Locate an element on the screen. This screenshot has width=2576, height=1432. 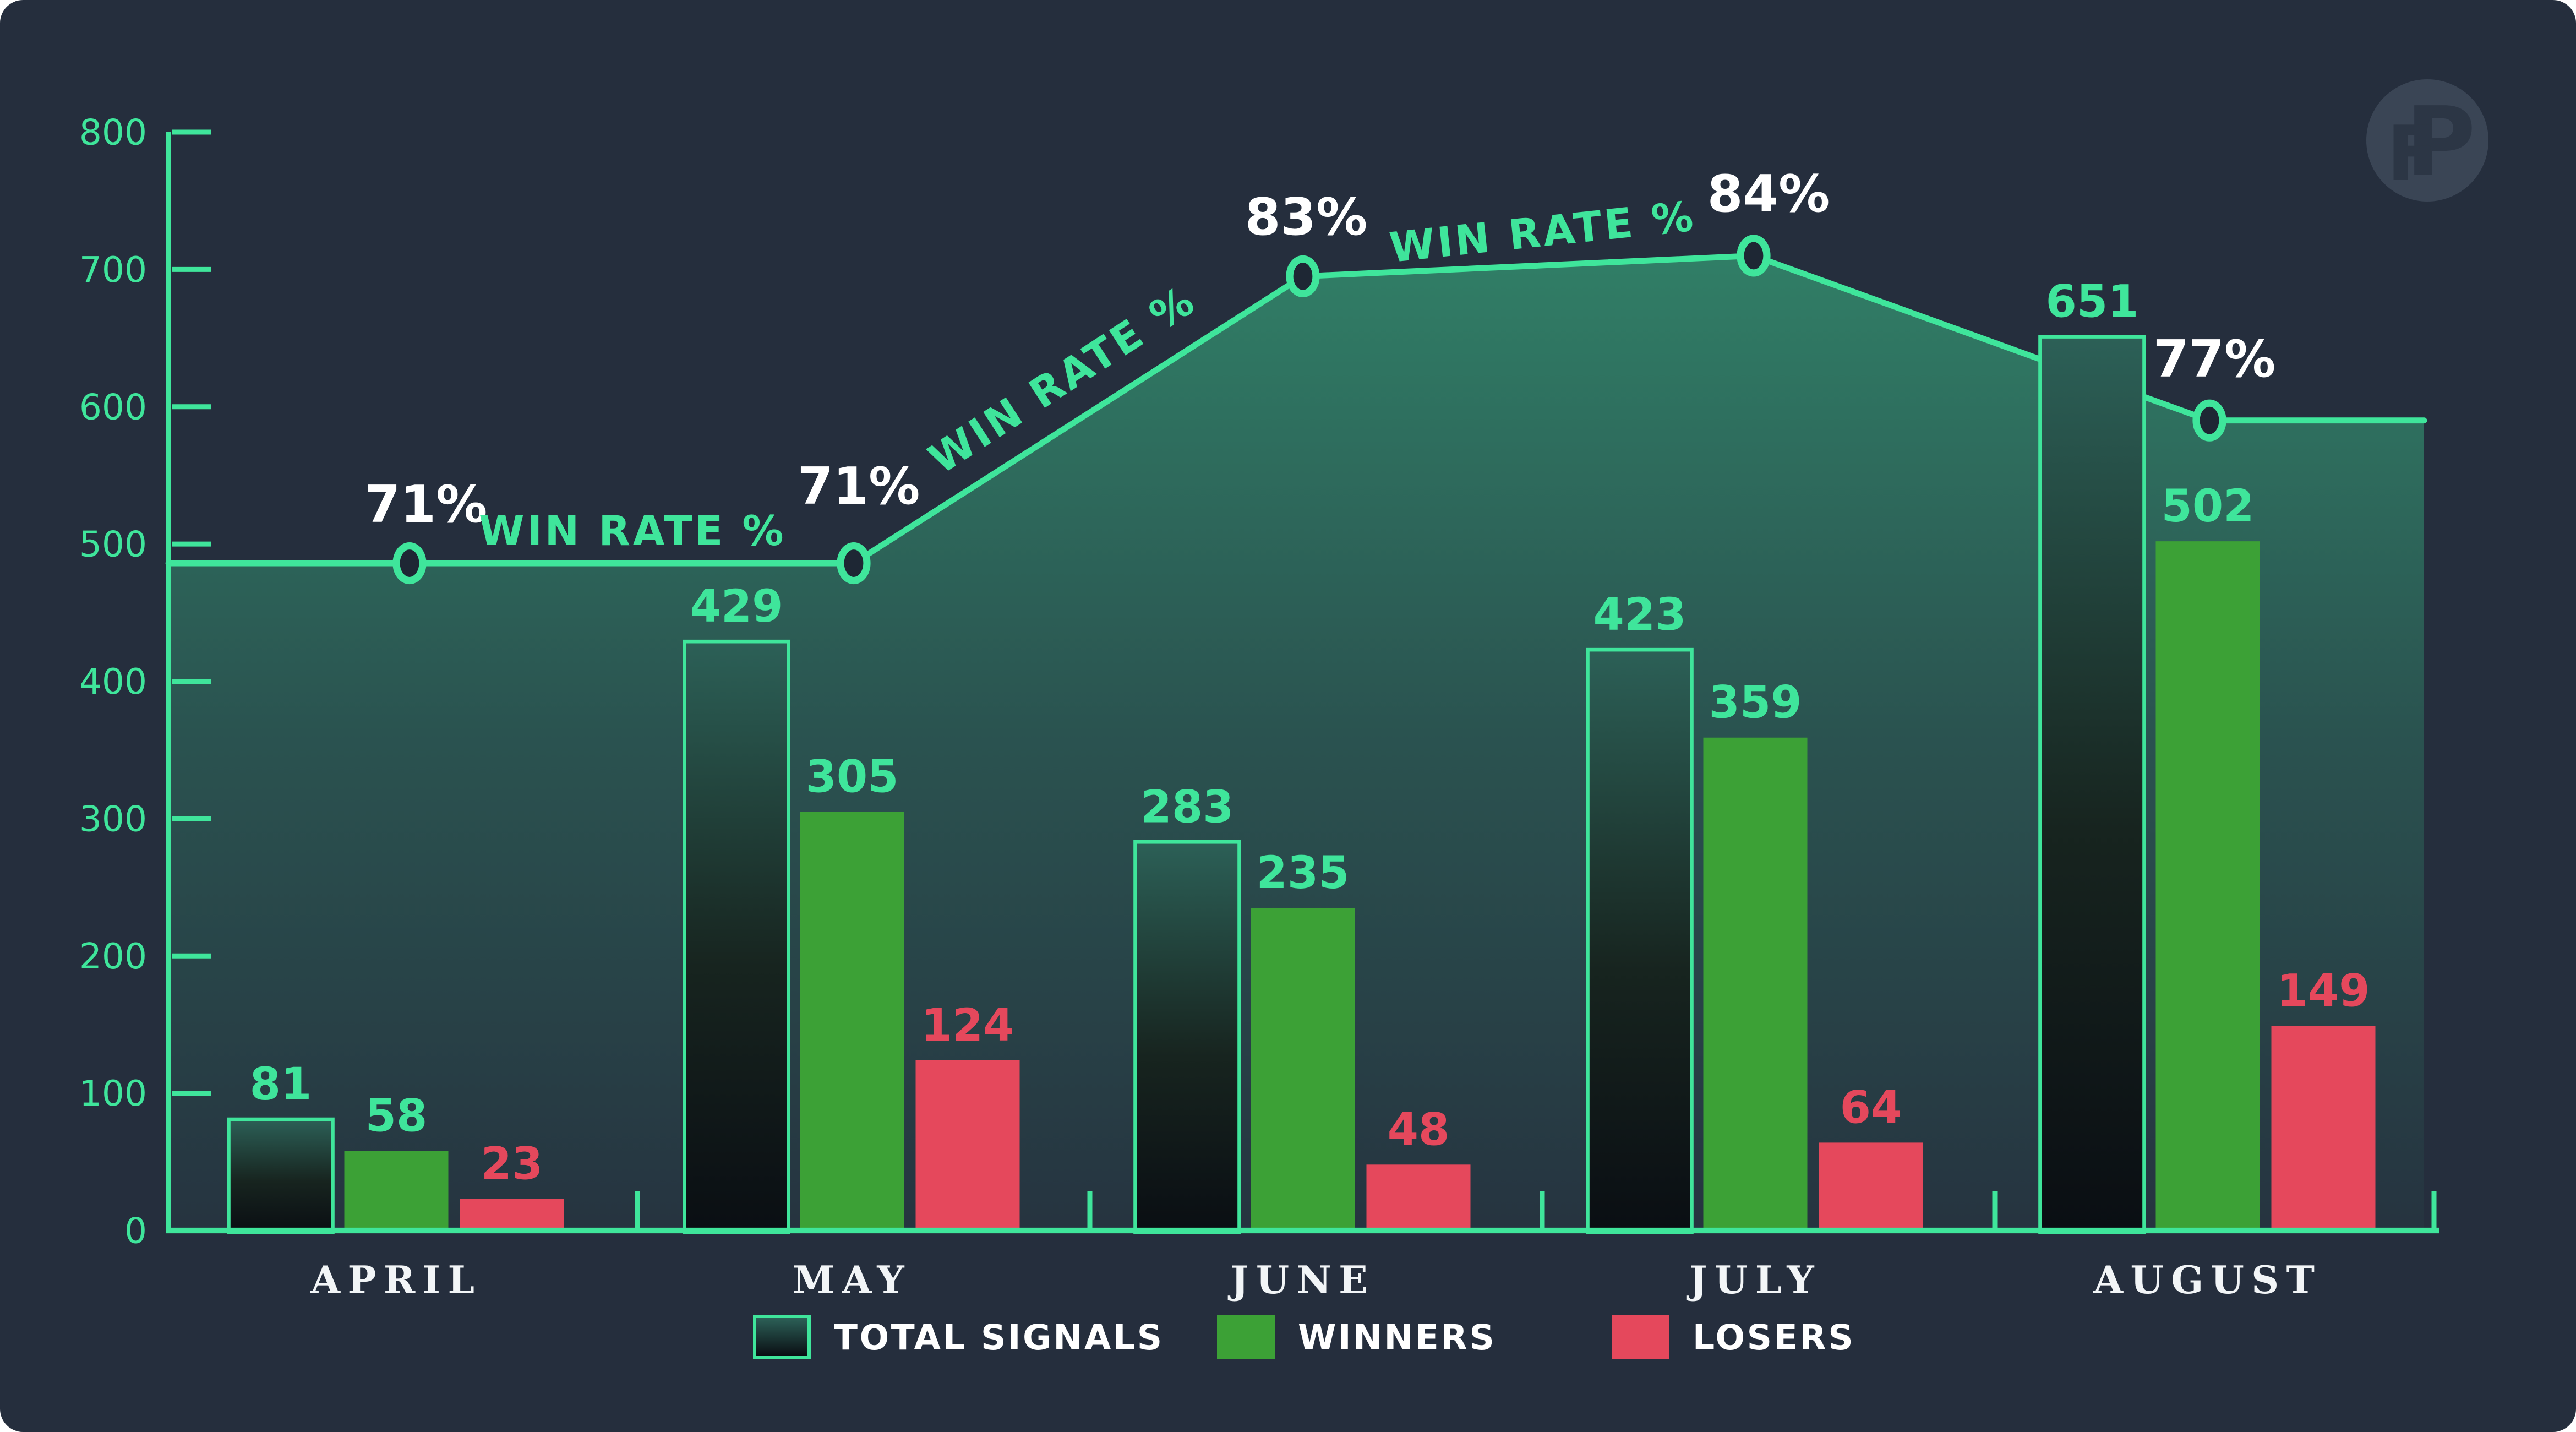
win-rate-marker-may is located at coordinates (854, 563).